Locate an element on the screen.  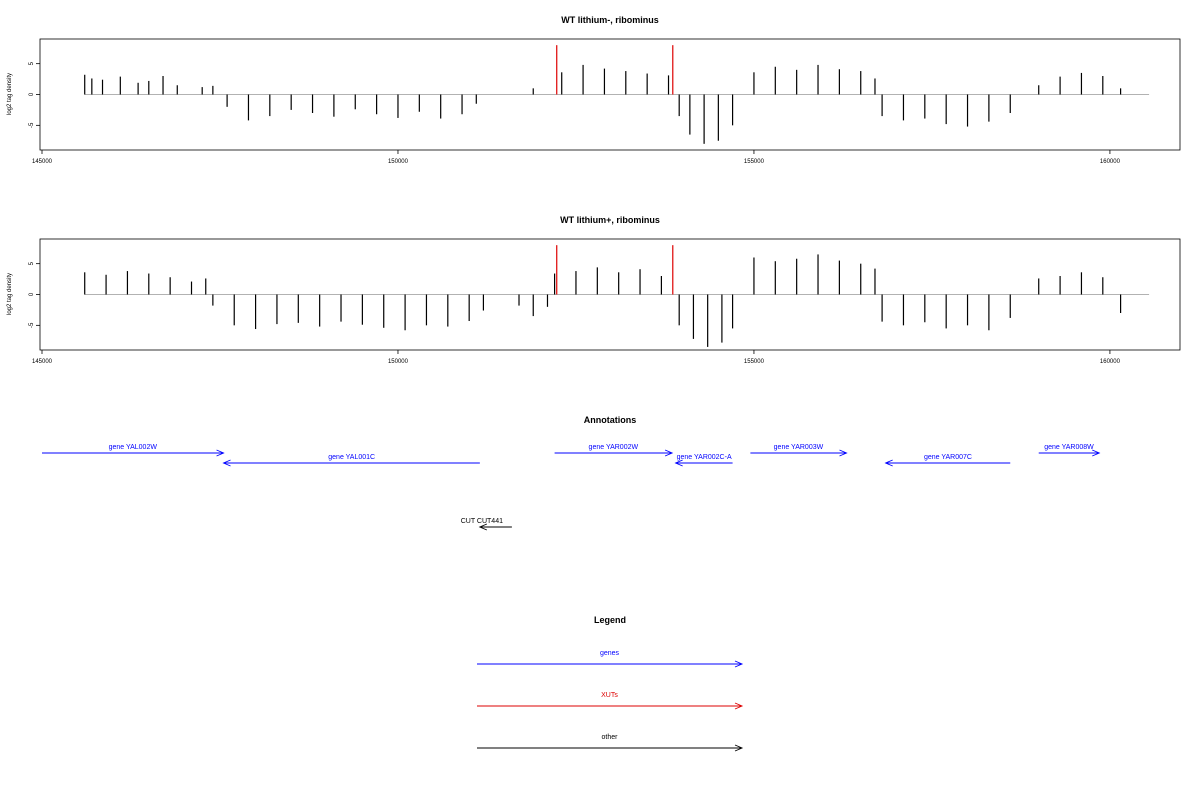
annotation-arrow: gene YAR002W is located at coordinates (614, 450).